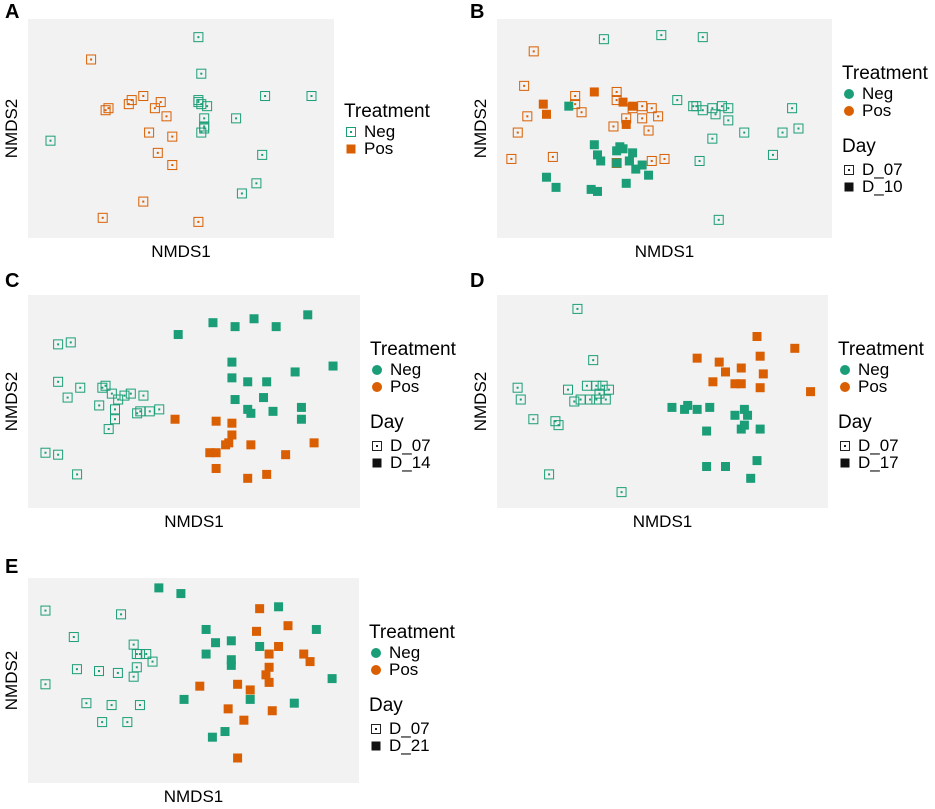 Image resolution: width=935 pixels, height=809 pixels. I want to click on panel-letter: C, so click(12, 281).